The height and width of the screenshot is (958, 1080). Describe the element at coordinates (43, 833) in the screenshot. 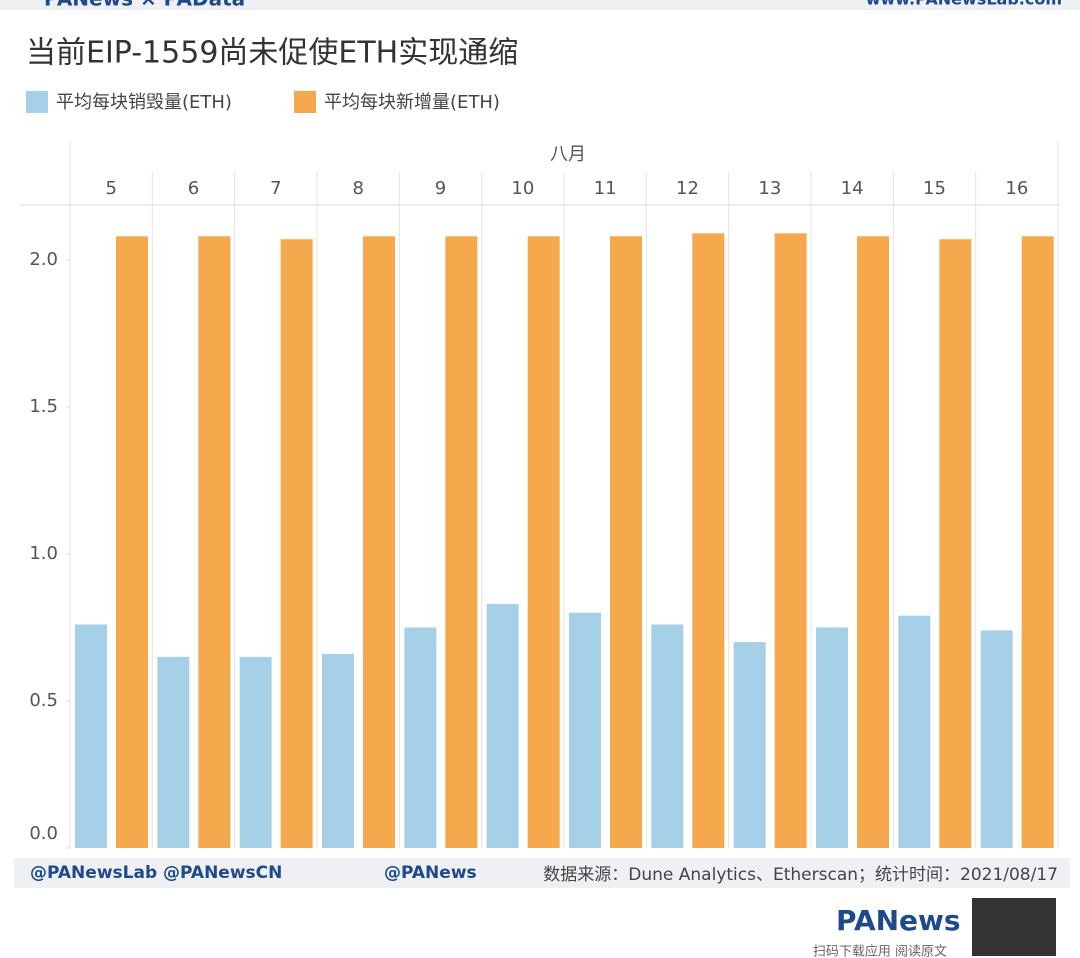

I see `y-tick-label: 0.0` at that location.